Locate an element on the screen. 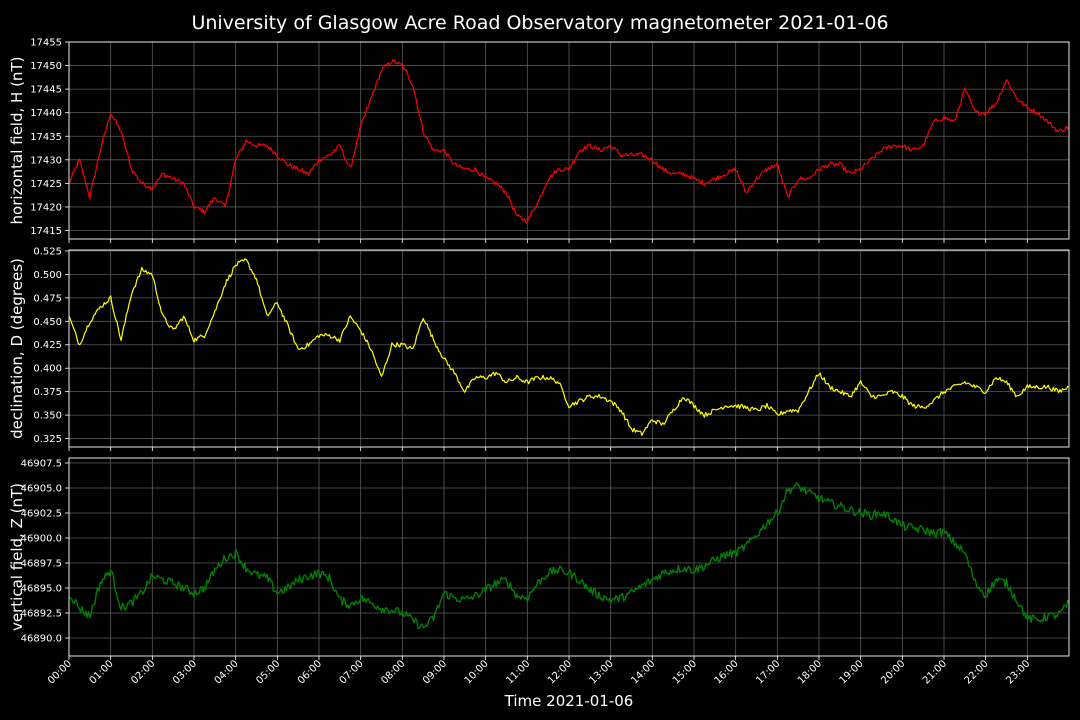 The image size is (1080, 720). y-tick-label: 0.475 is located at coordinates (47, 298).